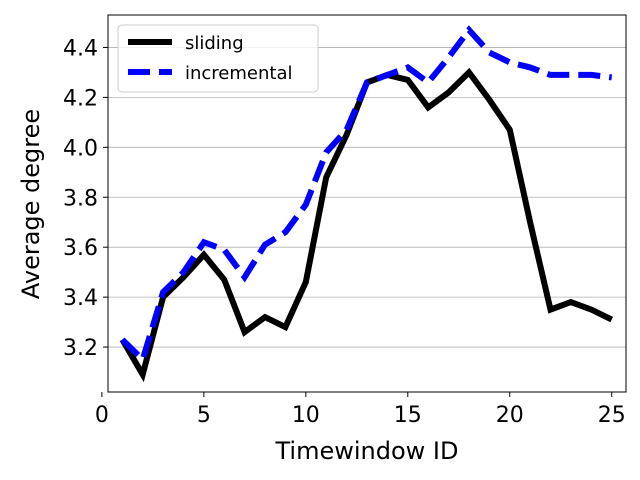  What do you see at coordinates (80, 48) in the screenshot?
I see `y-tick-label: 4.4` at bounding box center [80, 48].